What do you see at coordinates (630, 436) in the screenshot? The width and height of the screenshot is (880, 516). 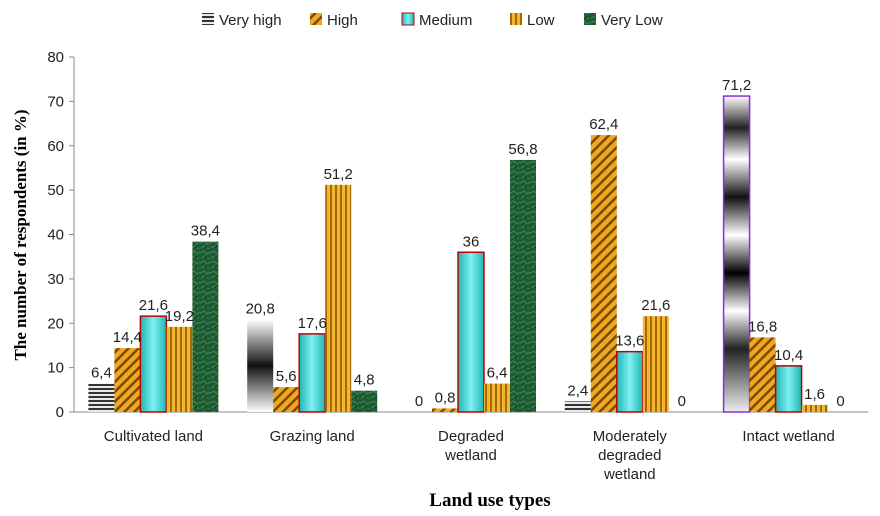 I see `category-label: Moderately` at bounding box center [630, 436].